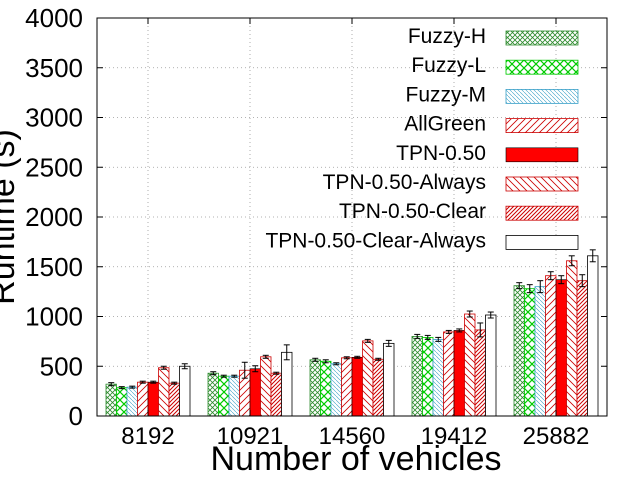  What do you see at coordinates (11, 217) in the screenshot?
I see `y-axis-title: Runtime (s)` at bounding box center [11, 217].